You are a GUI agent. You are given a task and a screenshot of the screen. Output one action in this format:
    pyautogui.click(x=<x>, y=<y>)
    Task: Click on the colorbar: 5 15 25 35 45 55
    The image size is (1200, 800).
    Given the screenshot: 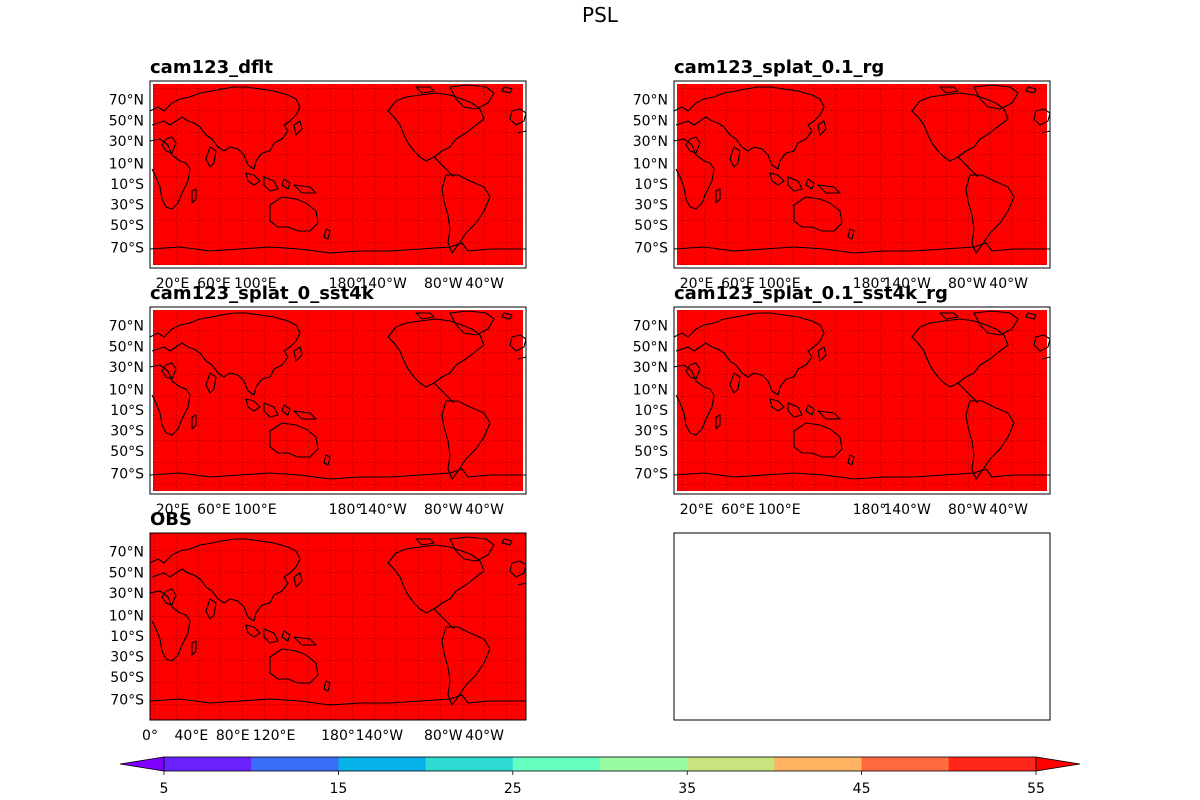 What is the action you would take?
    pyautogui.click(x=600, y=776)
    